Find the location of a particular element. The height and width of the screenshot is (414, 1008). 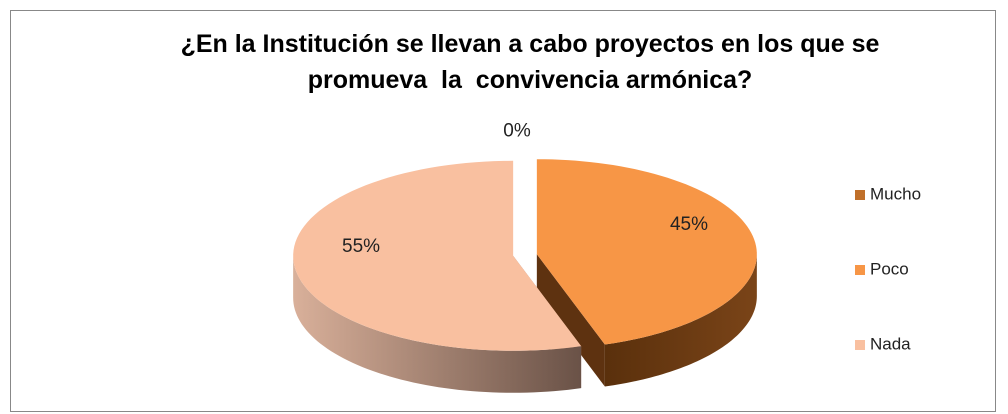

legend-label: Nada is located at coordinates (890, 343).